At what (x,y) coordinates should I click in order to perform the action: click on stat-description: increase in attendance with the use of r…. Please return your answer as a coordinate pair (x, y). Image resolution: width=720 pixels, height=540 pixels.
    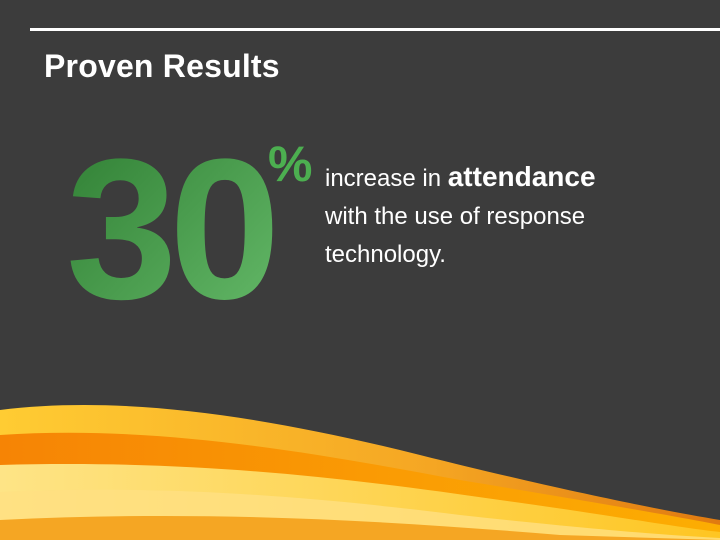
    Looking at the image, I should click on (495, 216).